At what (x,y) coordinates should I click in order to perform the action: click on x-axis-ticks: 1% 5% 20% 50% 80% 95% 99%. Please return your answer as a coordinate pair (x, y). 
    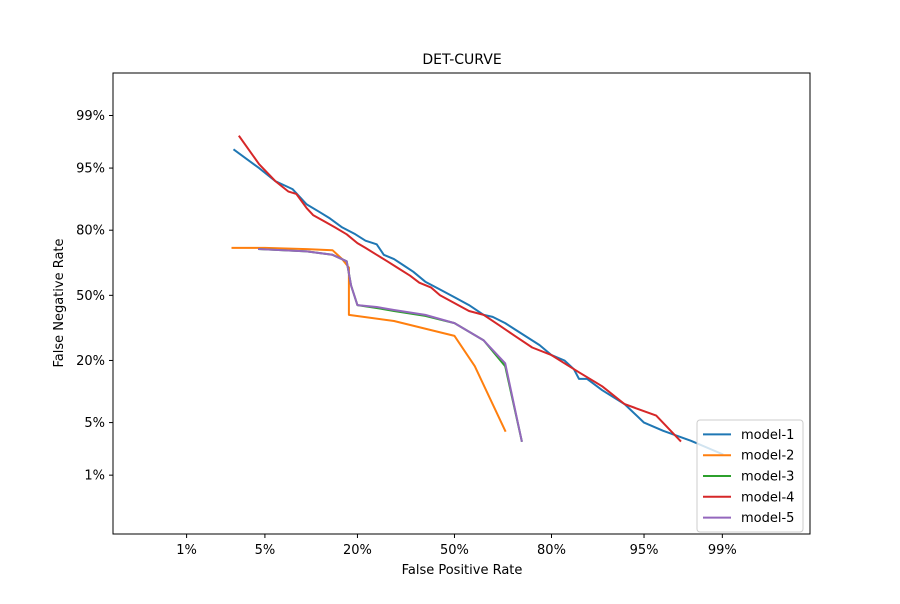
    Looking at the image, I should click on (456, 546).